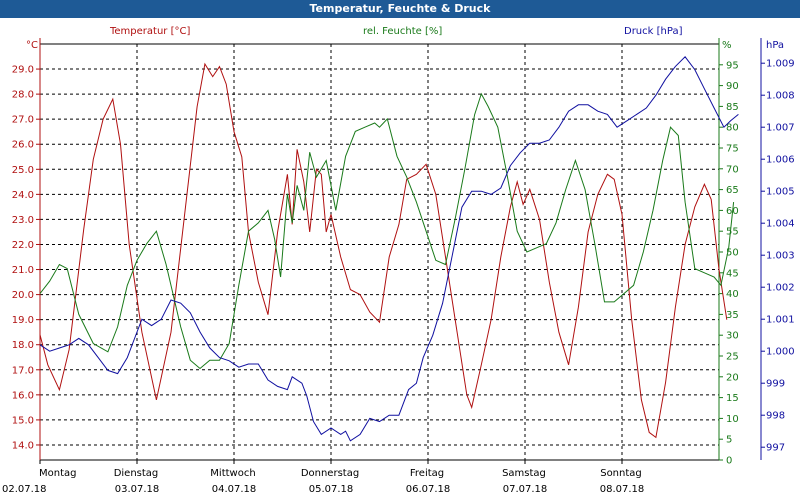 Image resolution: width=800 pixels, height=500 pixels. What do you see at coordinates (732, 398) in the screenshot?
I see `humidity-tick-label: 15` at bounding box center [732, 398].